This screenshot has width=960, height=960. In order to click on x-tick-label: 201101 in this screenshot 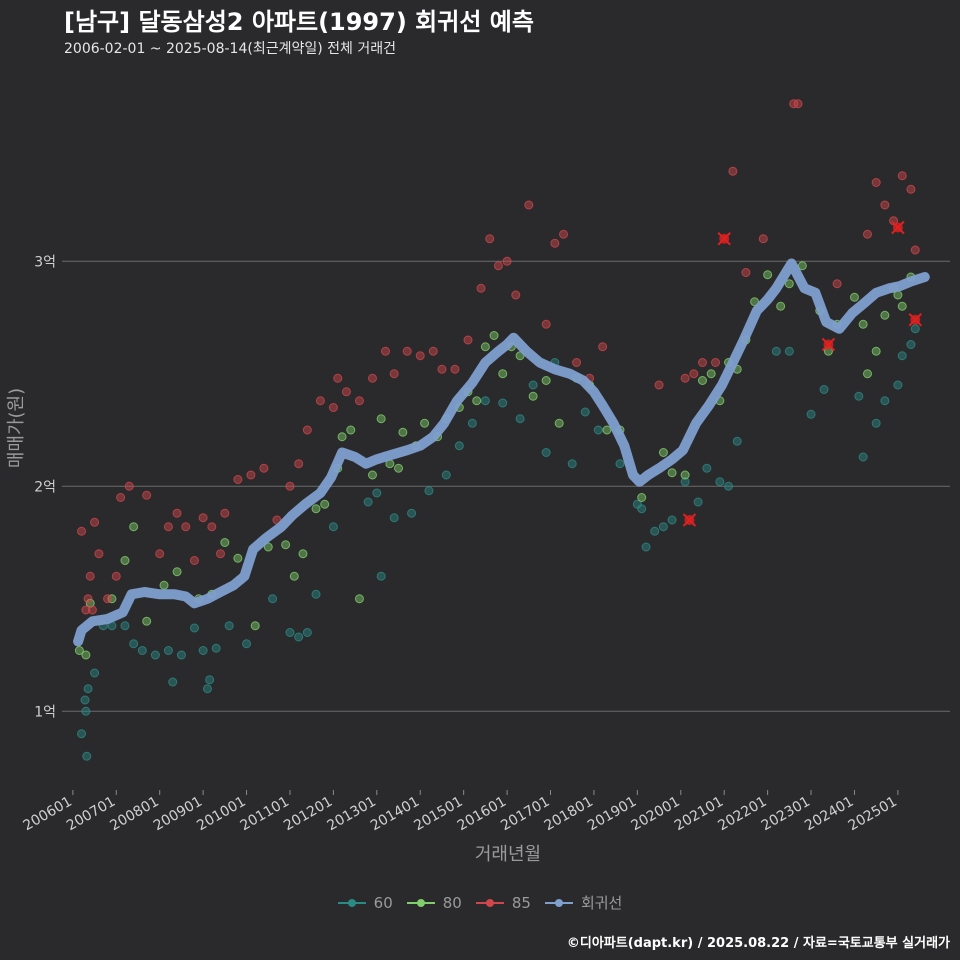, I will do `click(265, 814)`.